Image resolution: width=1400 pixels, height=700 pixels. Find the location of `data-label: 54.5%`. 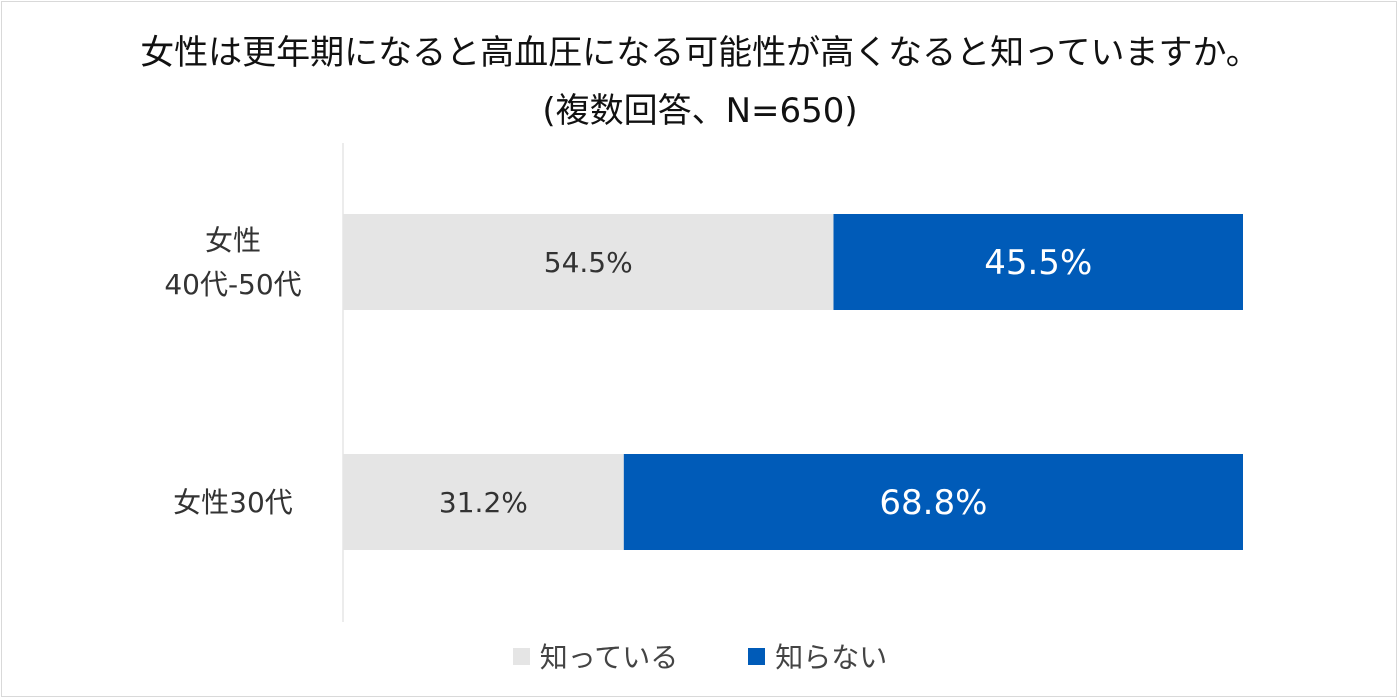

data-label: 54.5% is located at coordinates (588, 262).